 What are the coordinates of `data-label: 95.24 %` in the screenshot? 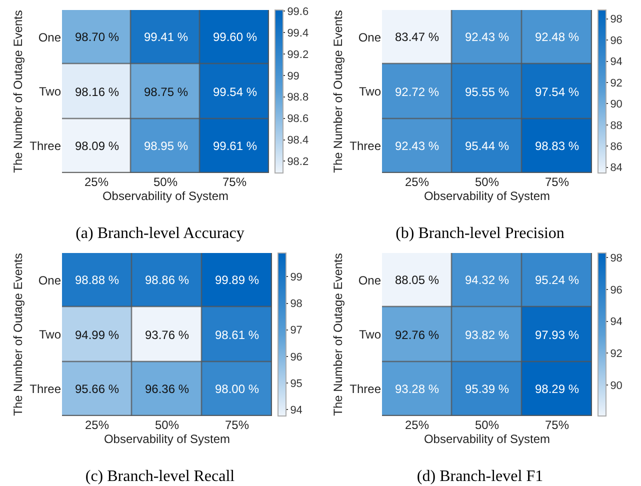 It's located at (557, 280).